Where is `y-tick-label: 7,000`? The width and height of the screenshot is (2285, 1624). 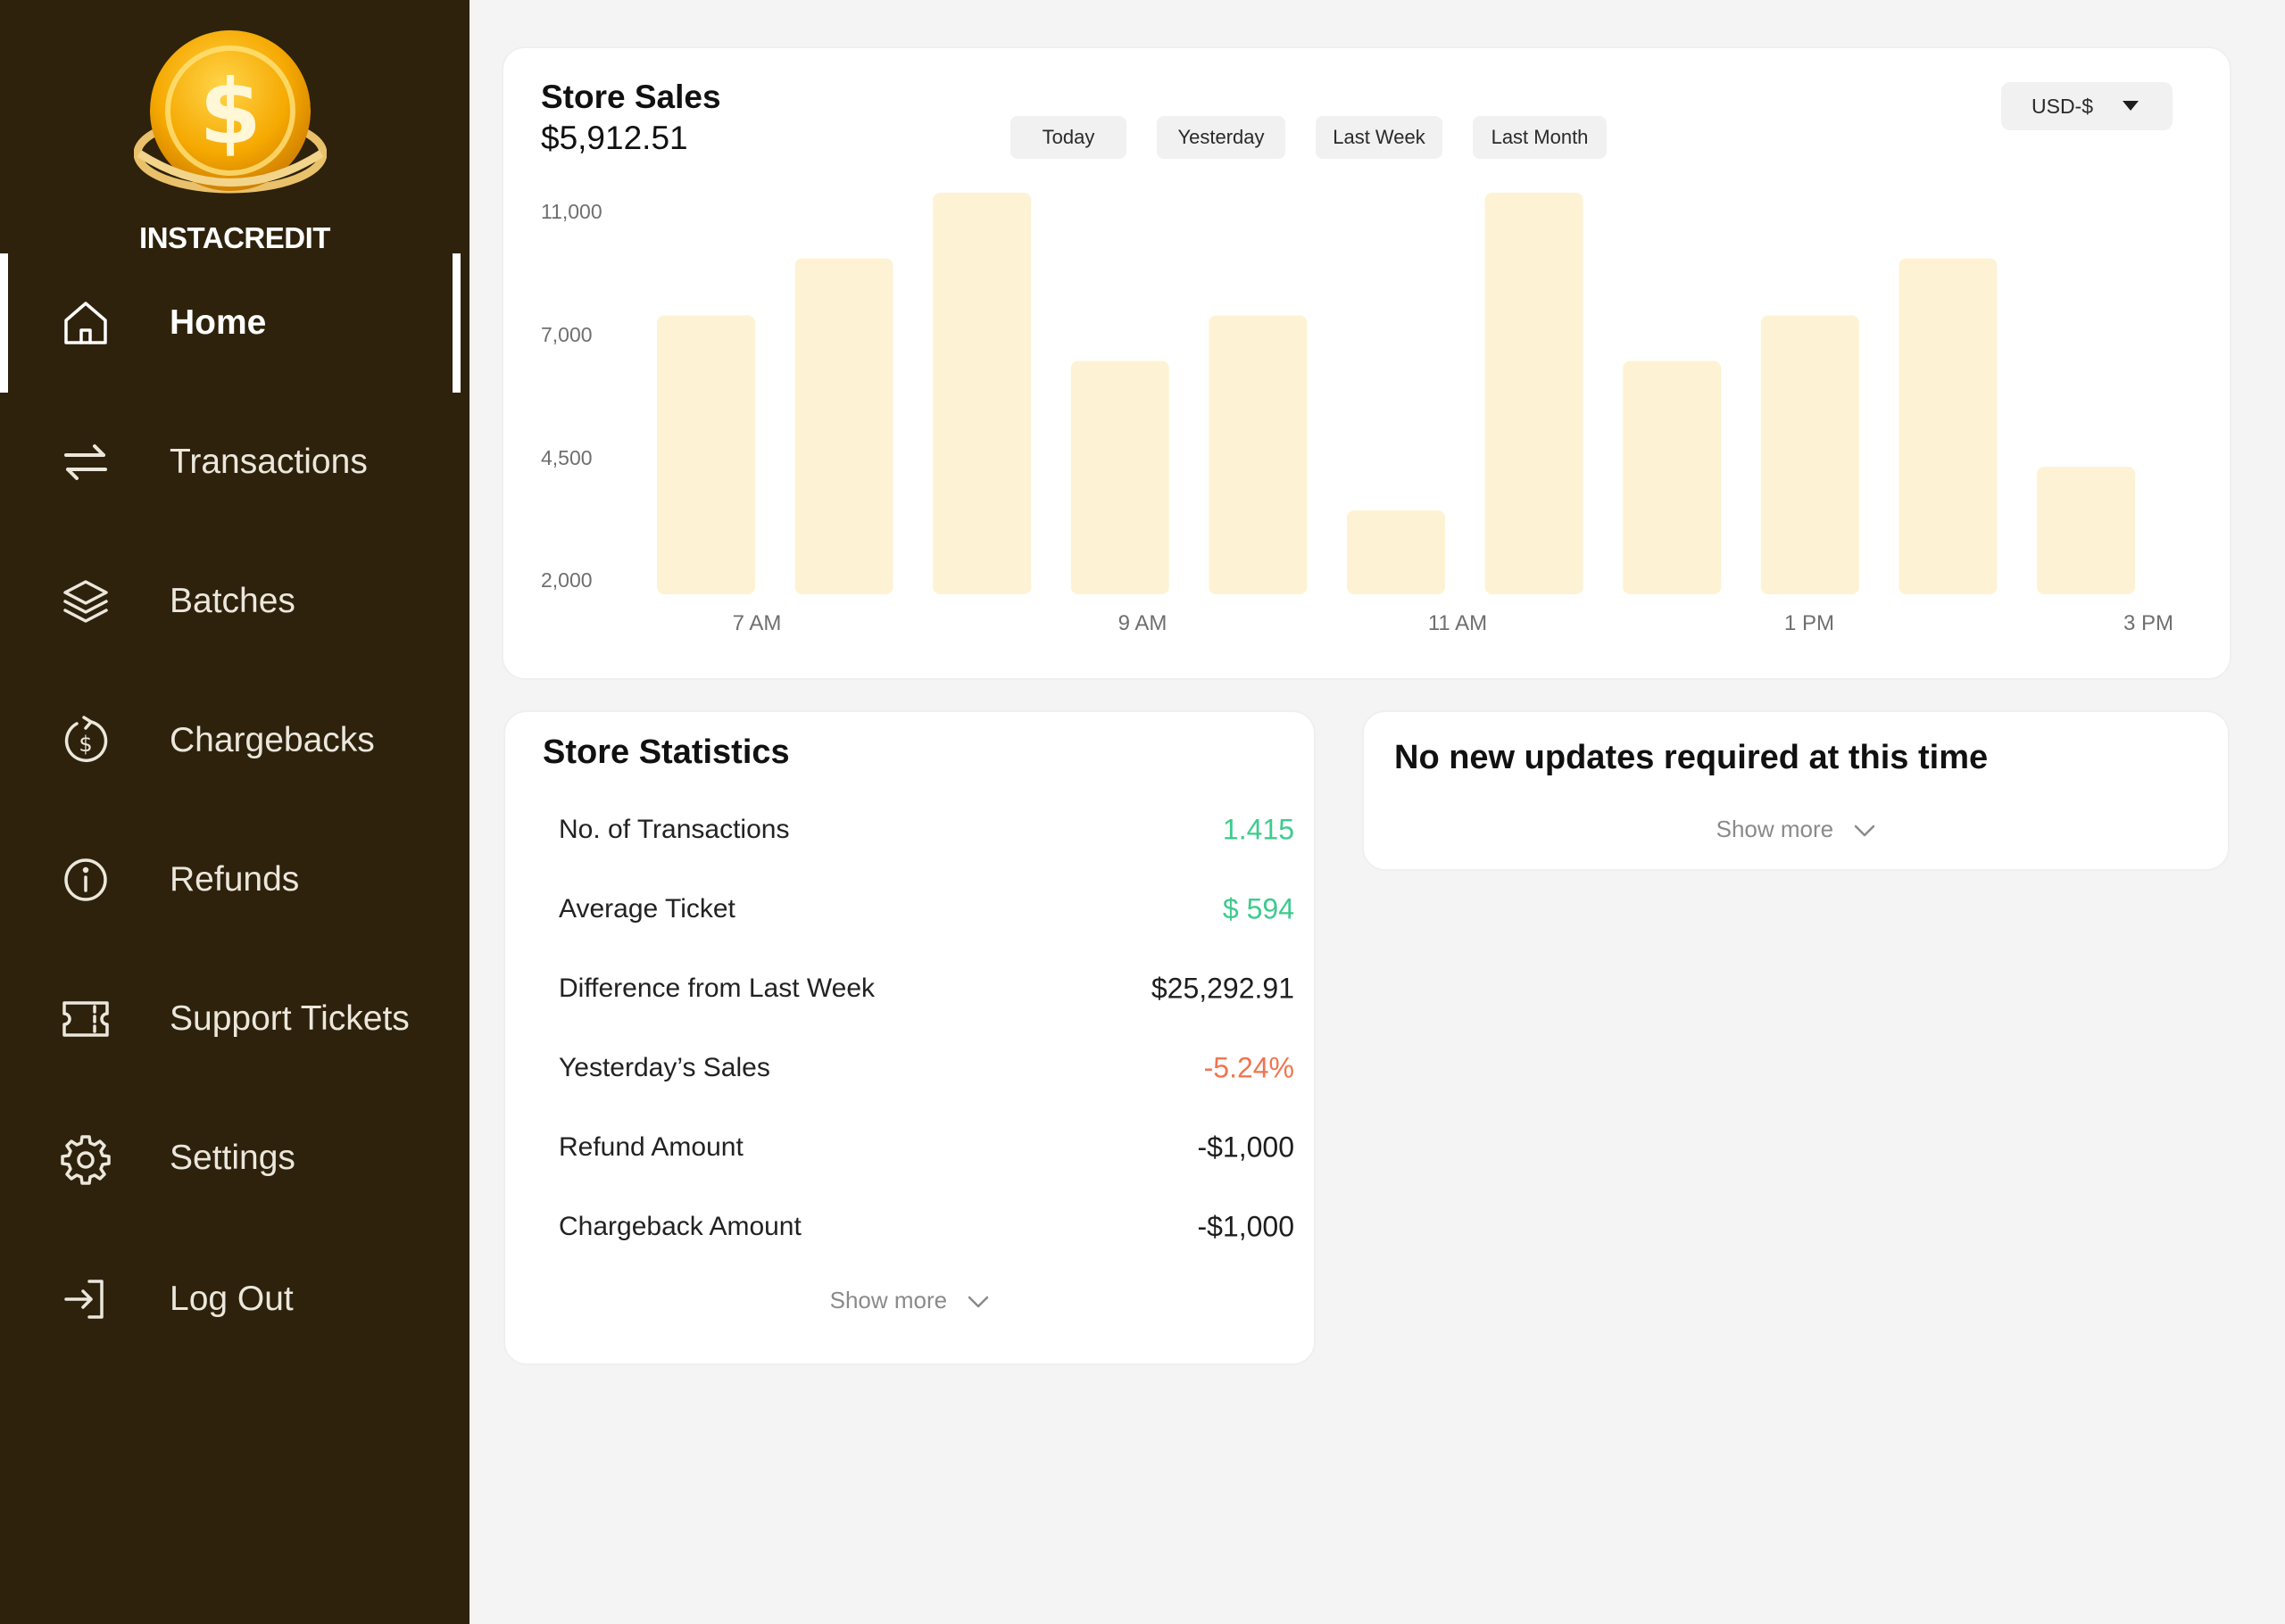 y-tick-label: 7,000 is located at coordinates (567, 334).